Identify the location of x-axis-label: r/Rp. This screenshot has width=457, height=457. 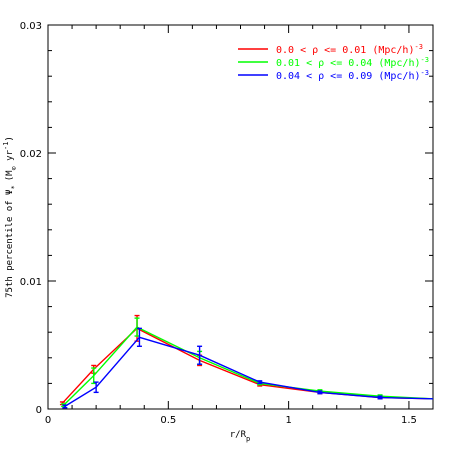
(240, 436).